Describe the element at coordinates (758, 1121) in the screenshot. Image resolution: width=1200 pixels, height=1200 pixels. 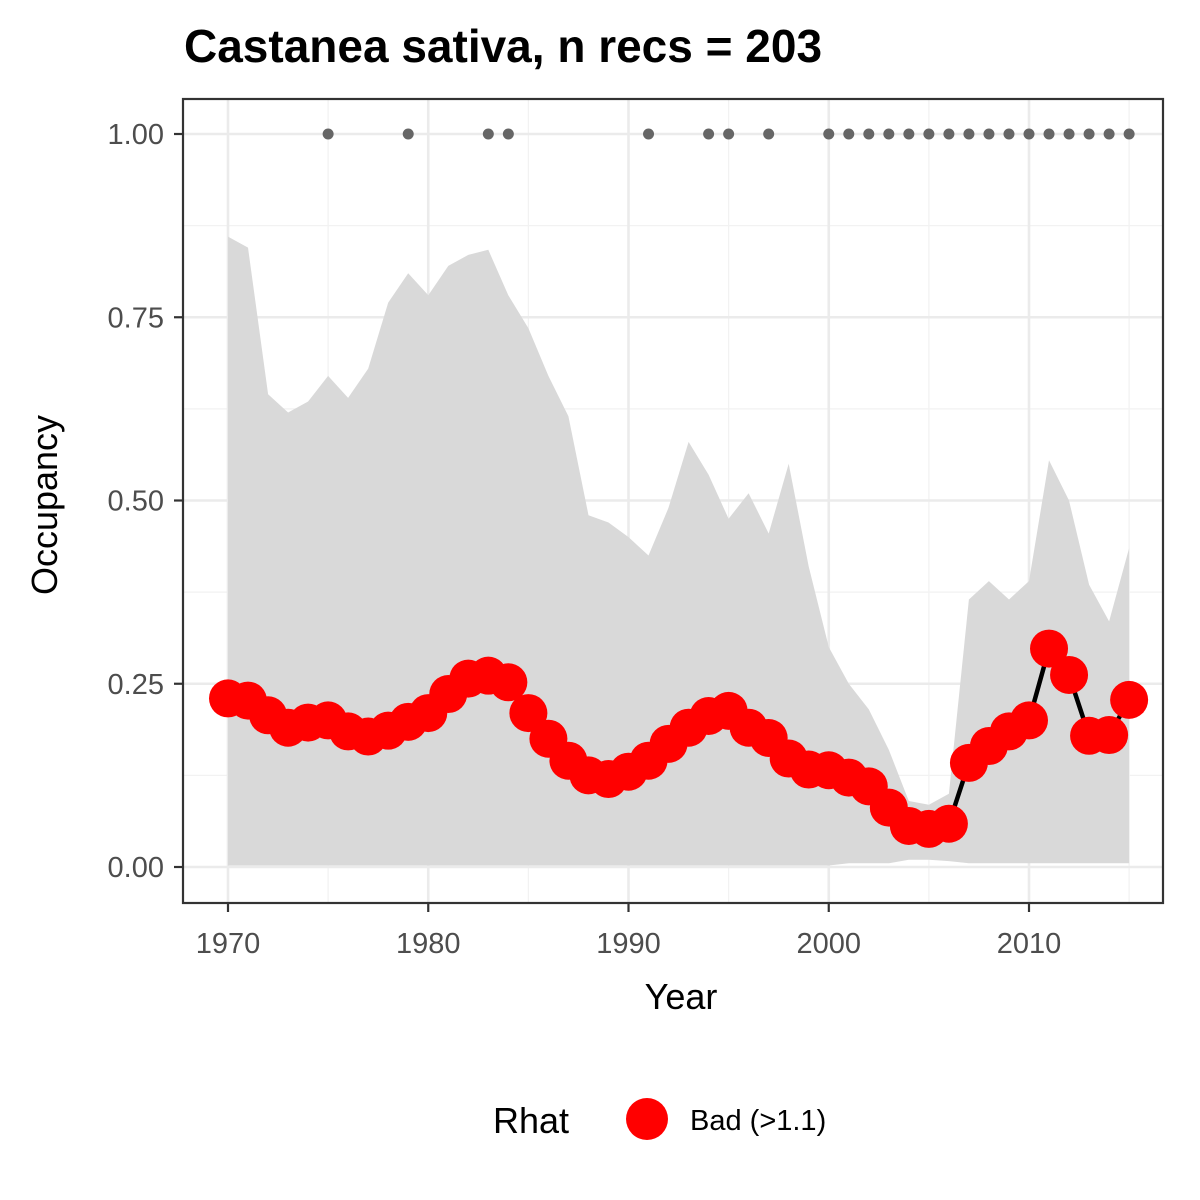
I see `legend-label-bad: Bad (>1.1)` at that location.